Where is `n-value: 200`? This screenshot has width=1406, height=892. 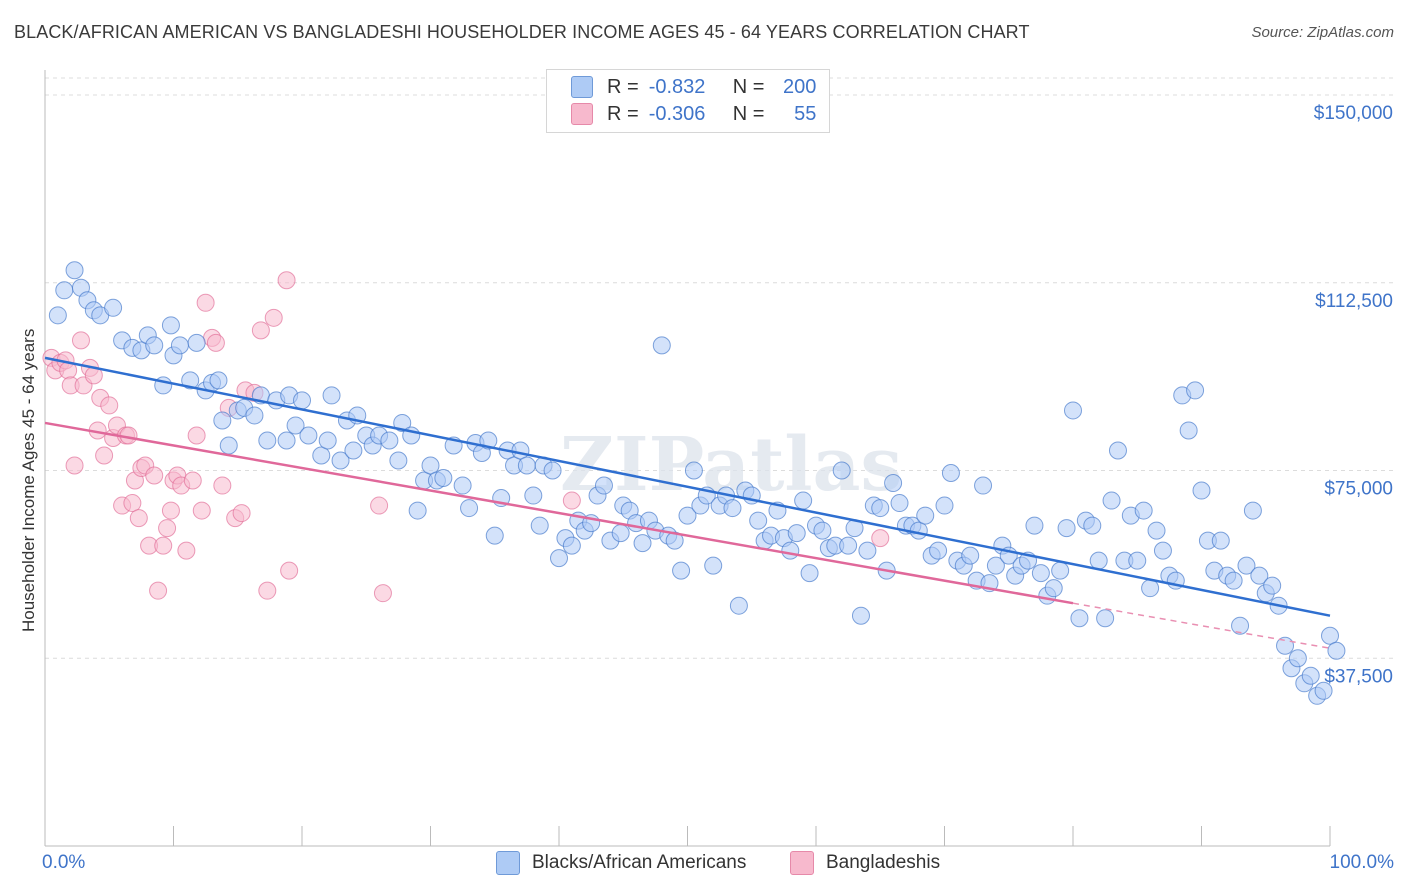
n-value: 200 is located at coordinates (800, 86).